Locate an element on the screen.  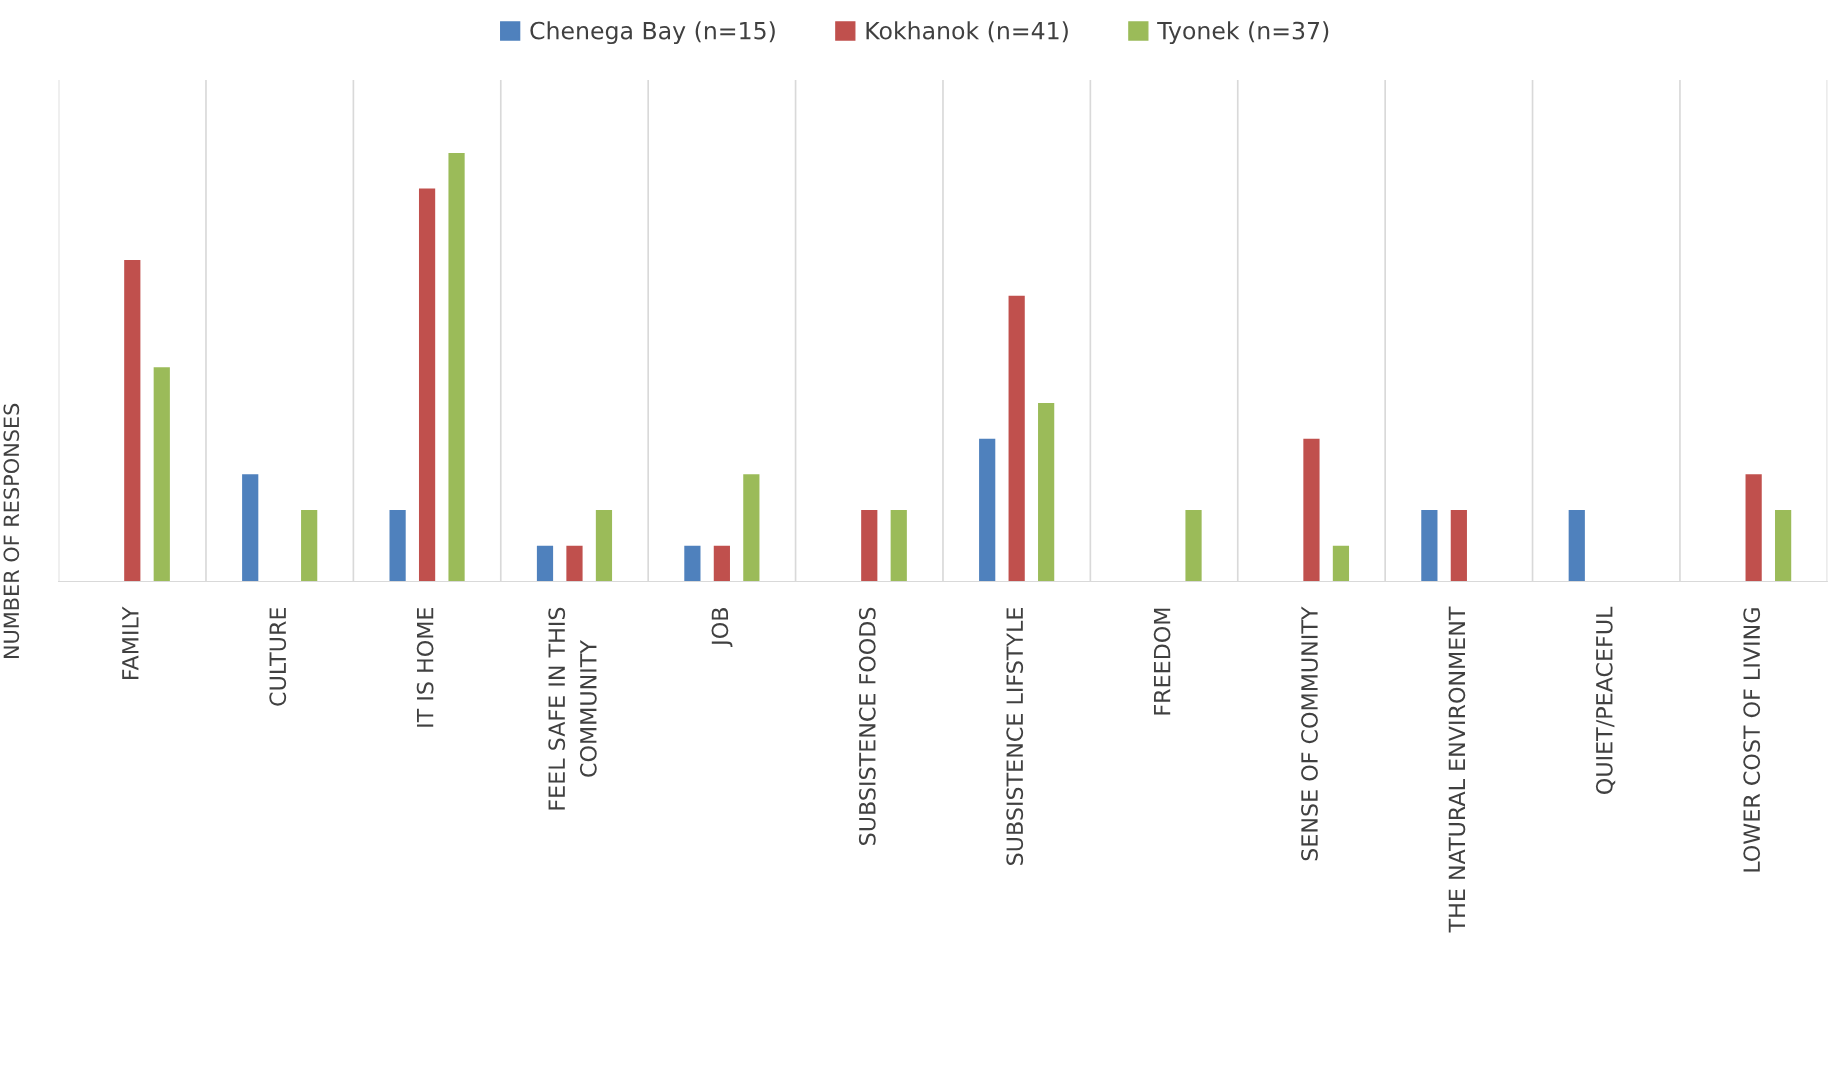
x-tick-label: SENSE OF COMMUNITY is located at coordinates (1309, 733).